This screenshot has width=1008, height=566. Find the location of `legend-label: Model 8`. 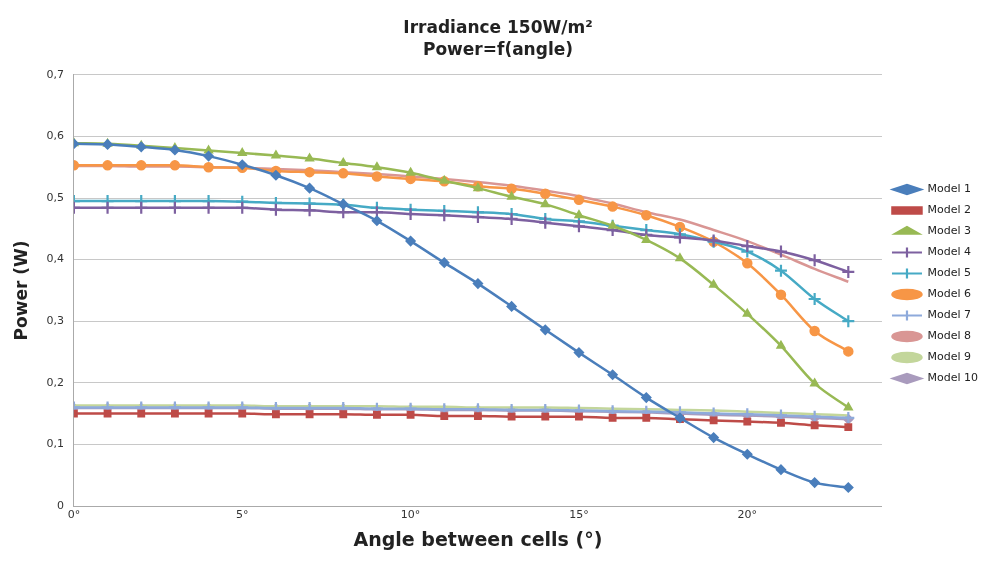

legend-label: Model 8 is located at coordinates (949, 336).